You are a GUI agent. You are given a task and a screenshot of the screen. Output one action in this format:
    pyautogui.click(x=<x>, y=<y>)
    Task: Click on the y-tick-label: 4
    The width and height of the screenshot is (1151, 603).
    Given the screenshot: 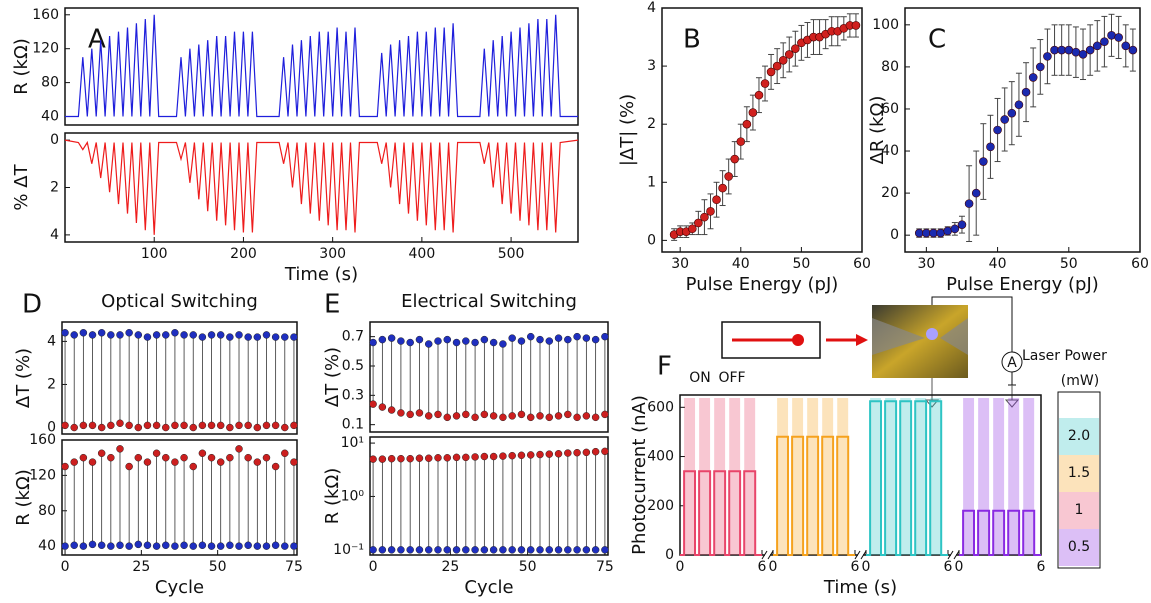 What is the action you would take?
    pyautogui.click(x=54, y=235)
    